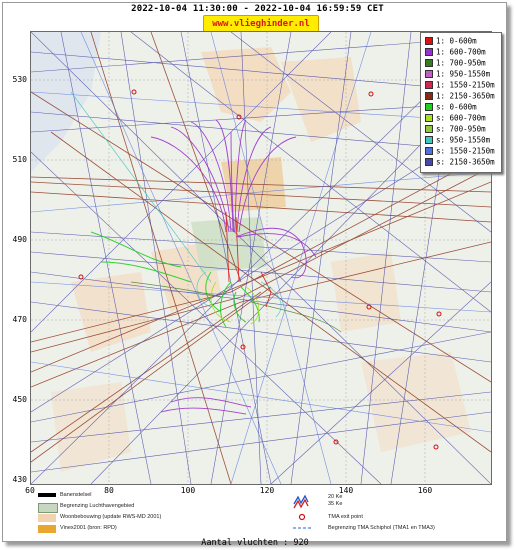  Describe the element at coordinates (97, 506) in the screenshot. I see `key-airport-area: Begrenzing Luchthavengebied` at that location.